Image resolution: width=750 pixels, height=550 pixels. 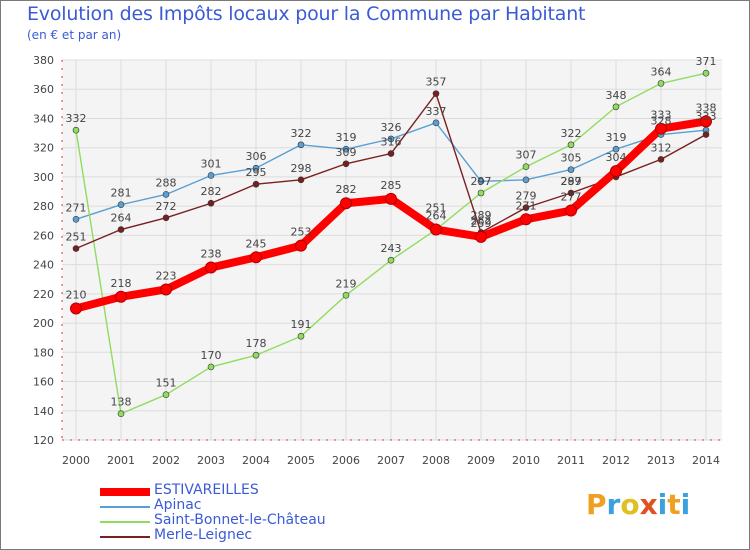 I want to click on data-label-merle-leignec: 279, so click(x=526, y=196).